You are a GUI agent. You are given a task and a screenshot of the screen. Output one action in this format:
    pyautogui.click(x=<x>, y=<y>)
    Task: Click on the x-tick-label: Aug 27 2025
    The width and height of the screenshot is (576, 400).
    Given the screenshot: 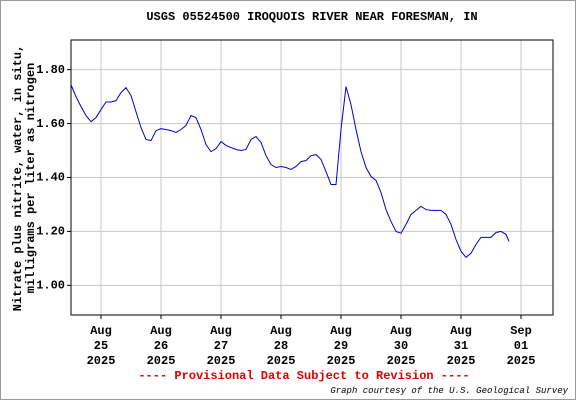 What is the action you would take?
    pyautogui.click(x=221, y=346)
    